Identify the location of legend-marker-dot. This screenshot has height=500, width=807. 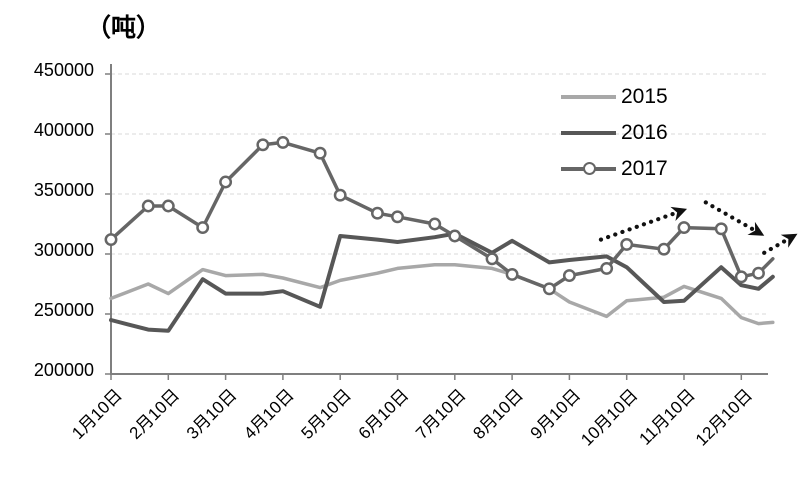
(589, 168).